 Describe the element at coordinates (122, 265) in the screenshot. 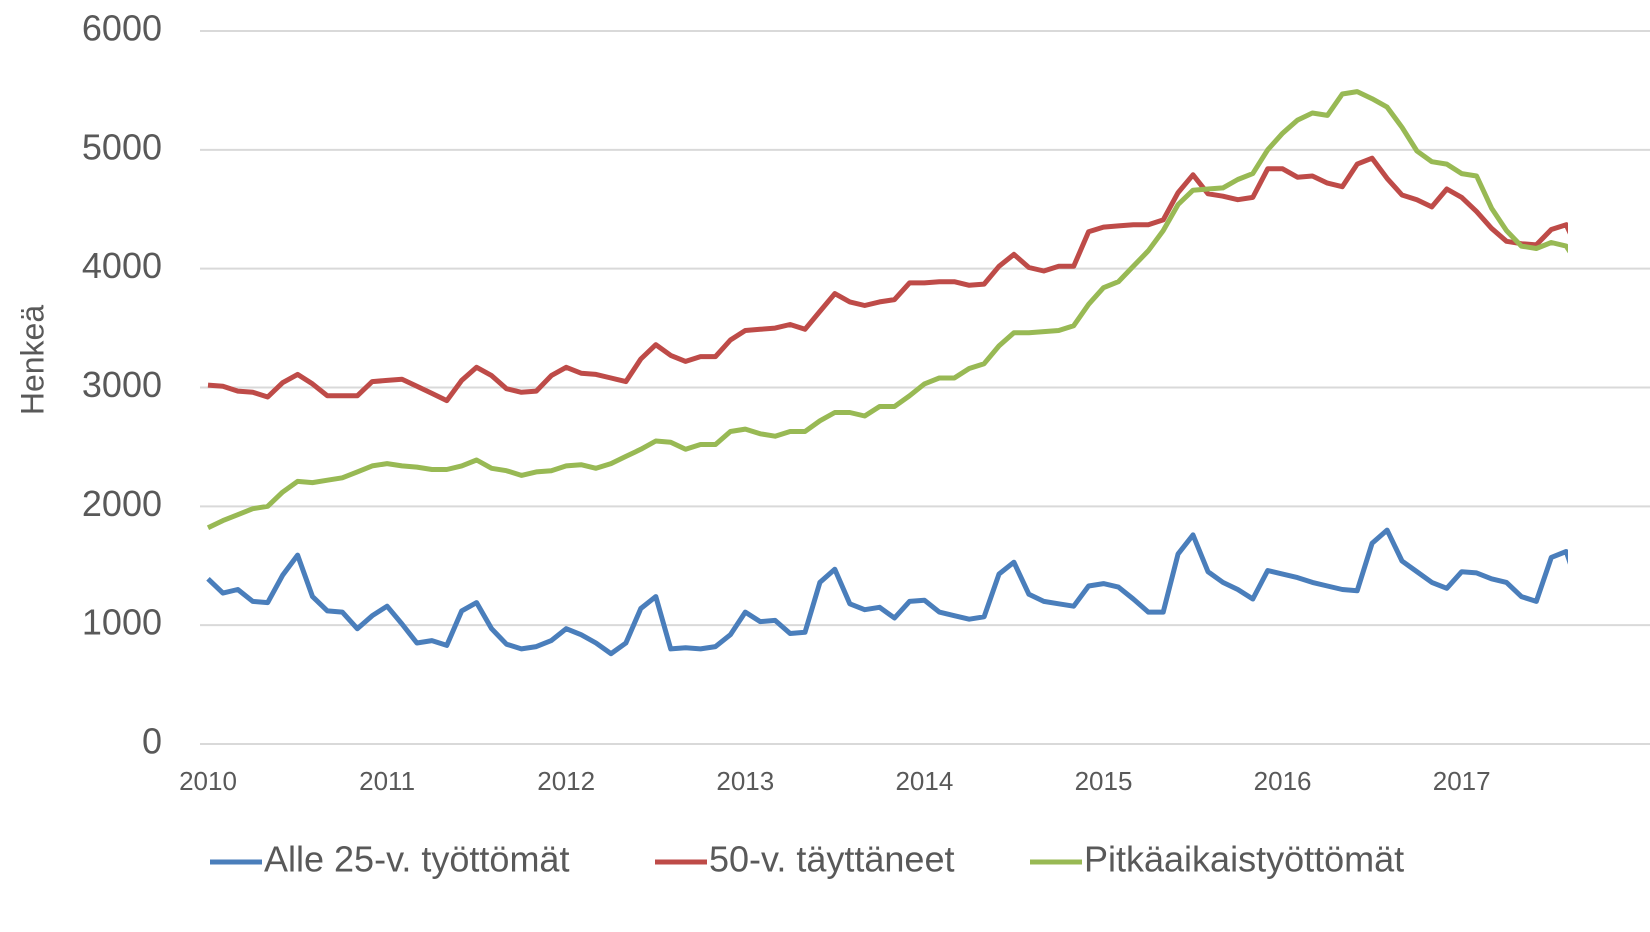

I see `y-tick-label: 4000` at that location.